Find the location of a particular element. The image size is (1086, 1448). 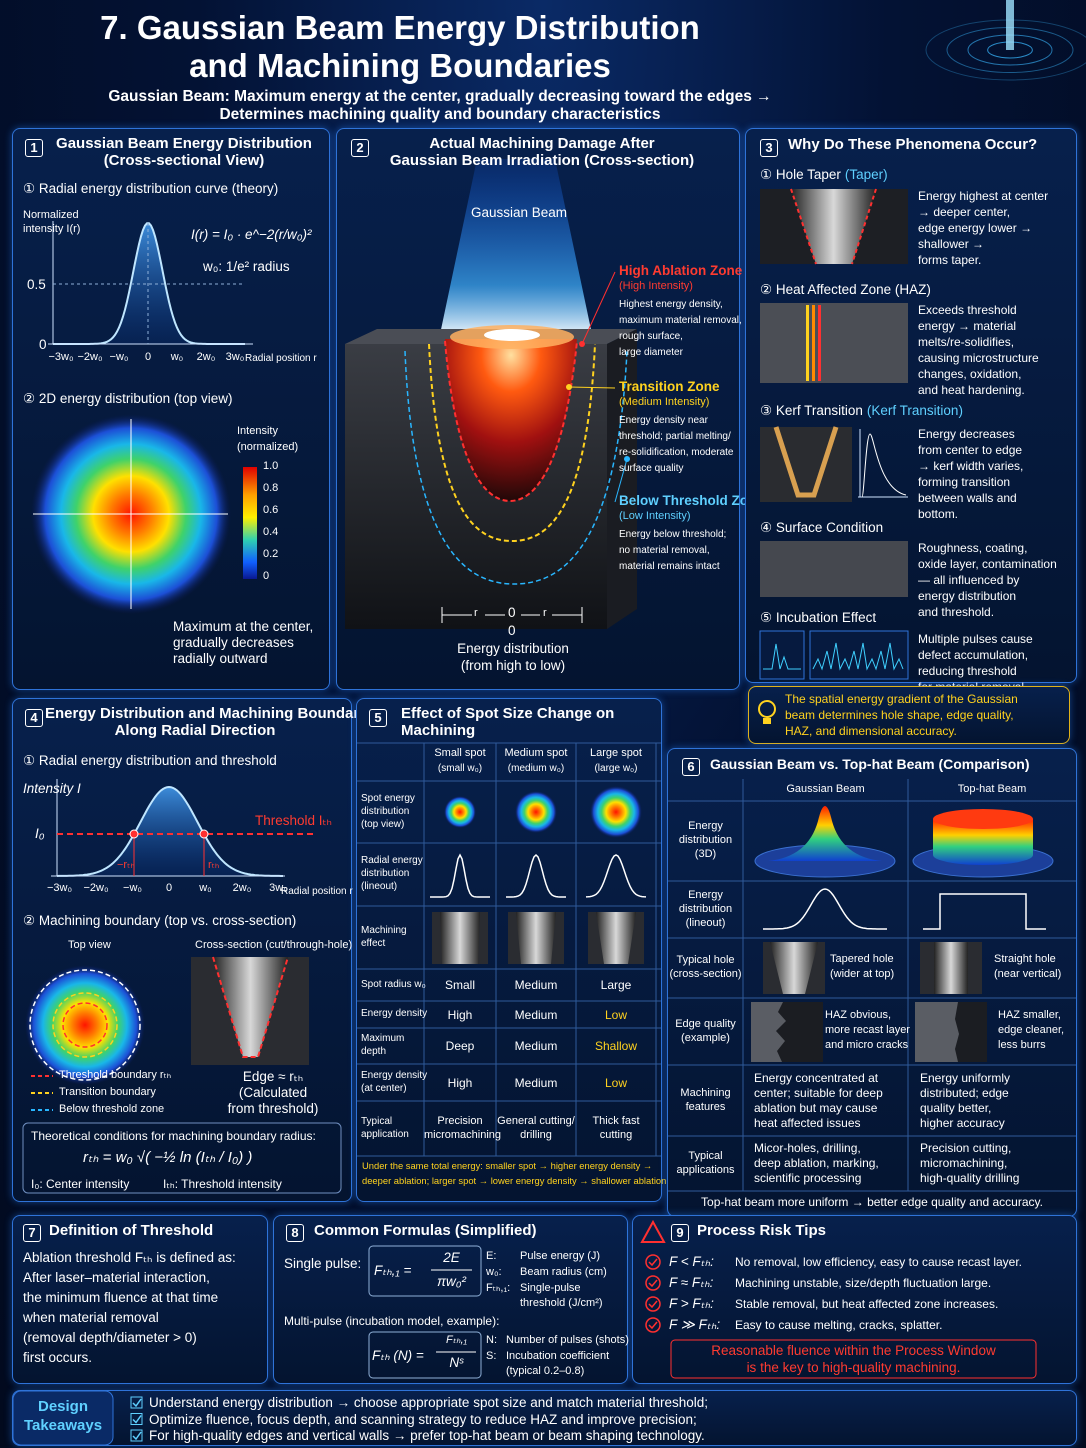

legend-entry: Transition boundary is located at coordinates (107, 1092).